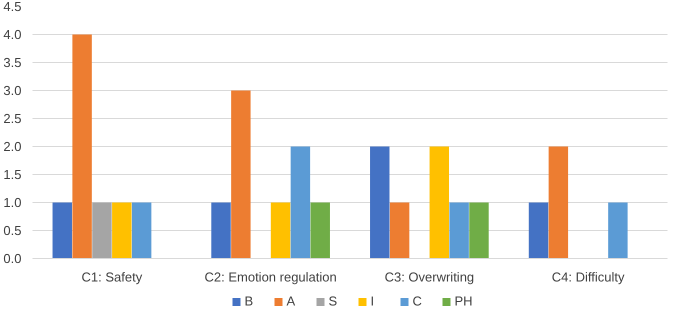 The height and width of the screenshot is (325, 681). Describe the element at coordinates (12, 90) in the screenshot. I see `y-tick-label: 3.0` at that location.